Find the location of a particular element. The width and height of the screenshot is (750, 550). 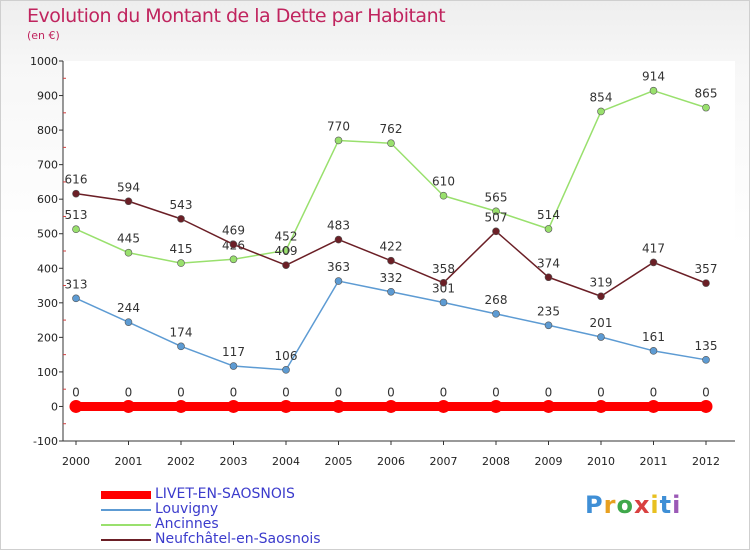

data-label: 865 is located at coordinates (706, 94).